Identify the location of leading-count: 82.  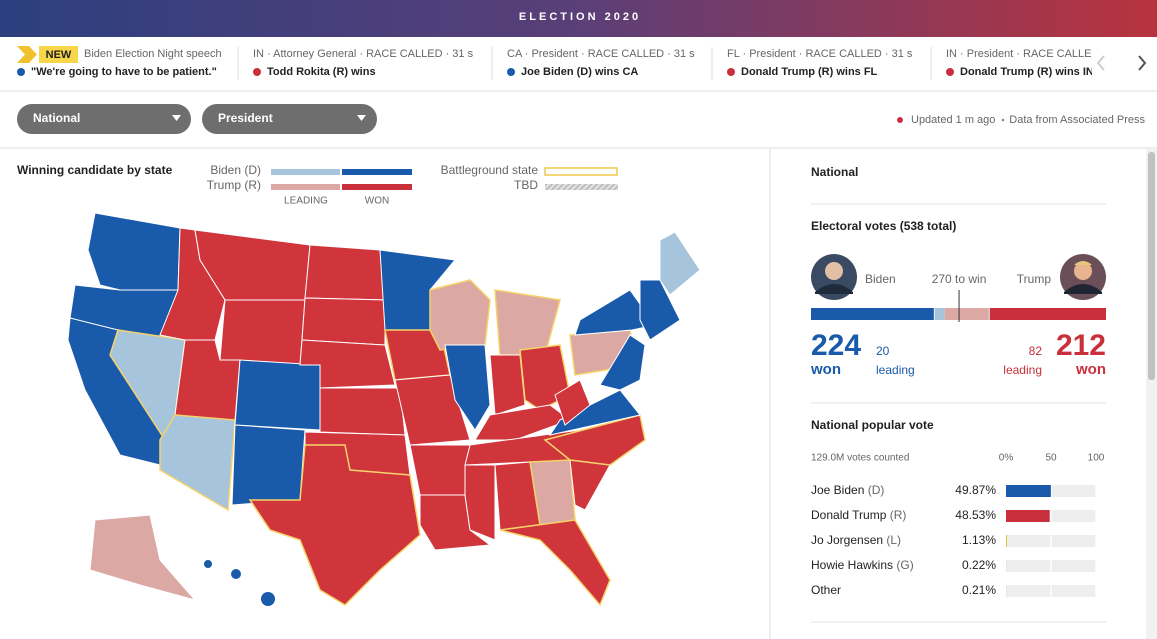
(1036, 351).